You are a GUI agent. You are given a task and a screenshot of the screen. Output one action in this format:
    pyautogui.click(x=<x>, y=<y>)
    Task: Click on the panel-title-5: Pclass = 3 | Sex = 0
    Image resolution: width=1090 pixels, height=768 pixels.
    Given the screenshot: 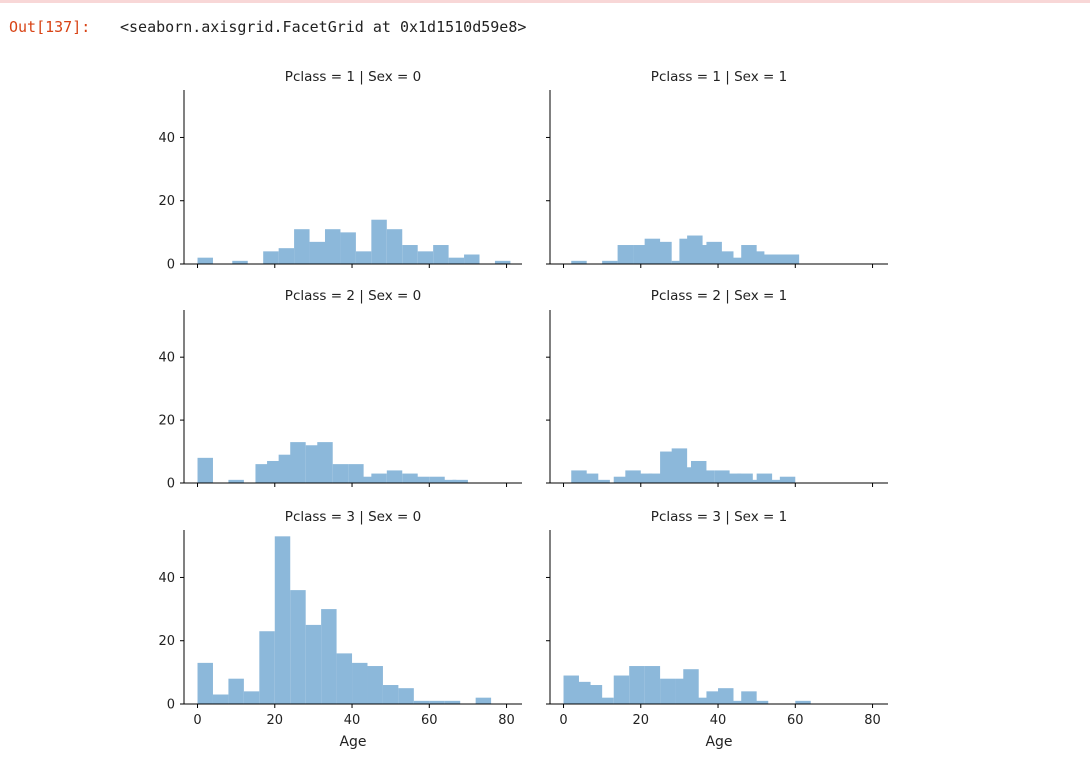 What is the action you would take?
    pyautogui.click(x=353, y=517)
    